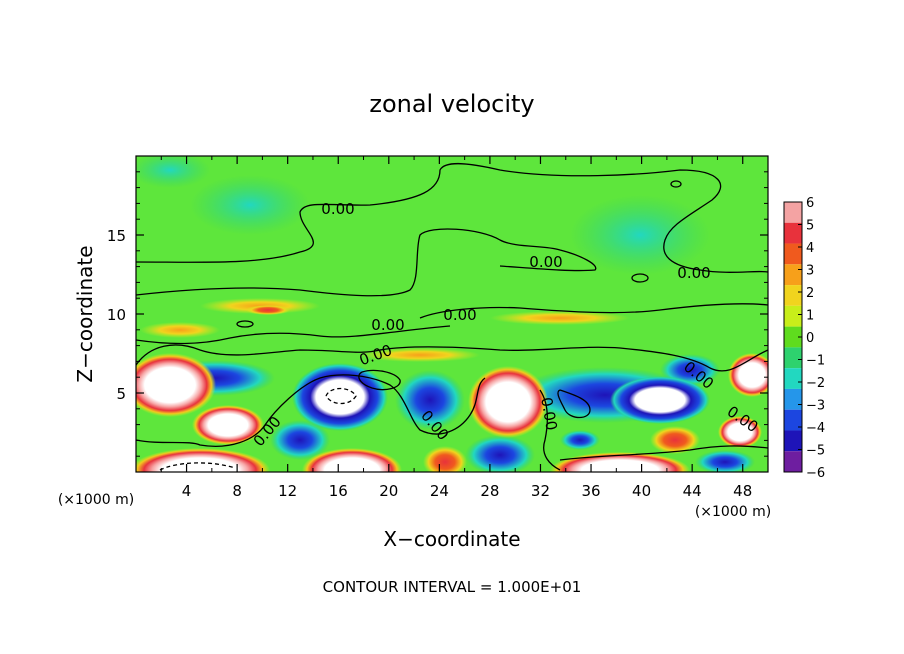 This screenshot has height=654, width=904. I want to click on colorbar-label: 4, so click(810, 248).